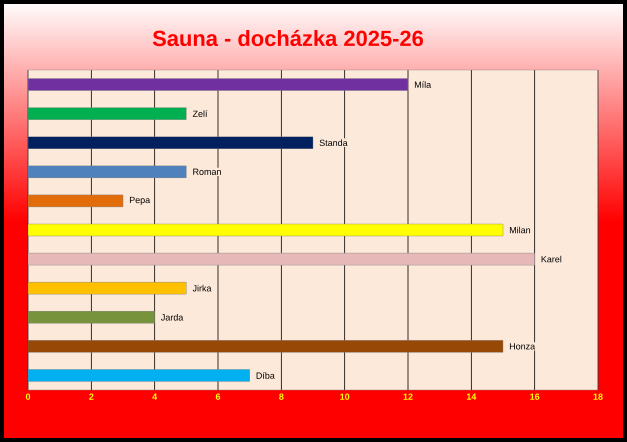 Image resolution: width=627 pixels, height=442 pixels. What do you see at coordinates (140, 200) in the screenshot?
I see `y-tick-label: Pepa` at bounding box center [140, 200].